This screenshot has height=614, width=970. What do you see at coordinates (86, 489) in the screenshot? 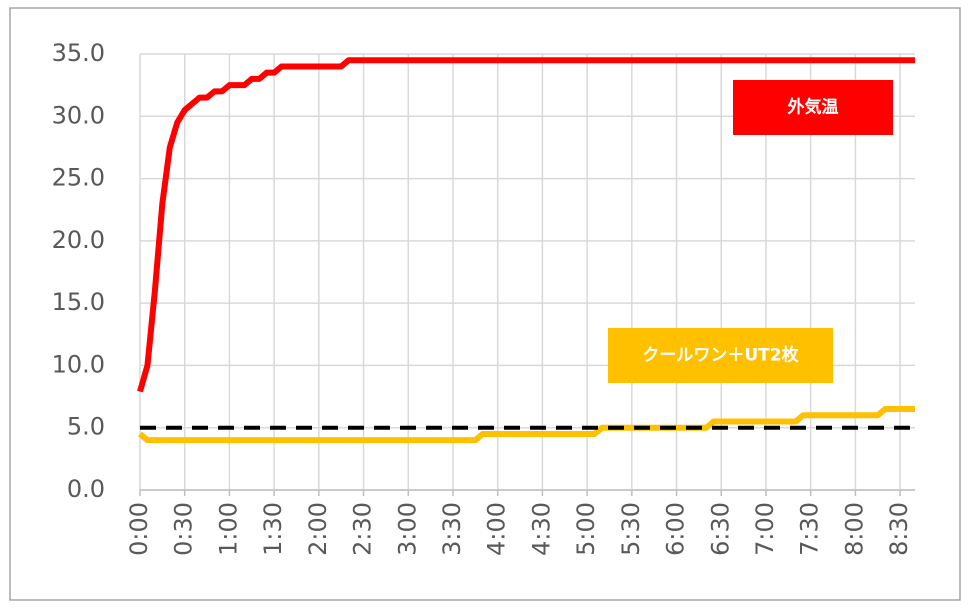
I see `y-tick-label: 0.0` at bounding box center [86, 489].